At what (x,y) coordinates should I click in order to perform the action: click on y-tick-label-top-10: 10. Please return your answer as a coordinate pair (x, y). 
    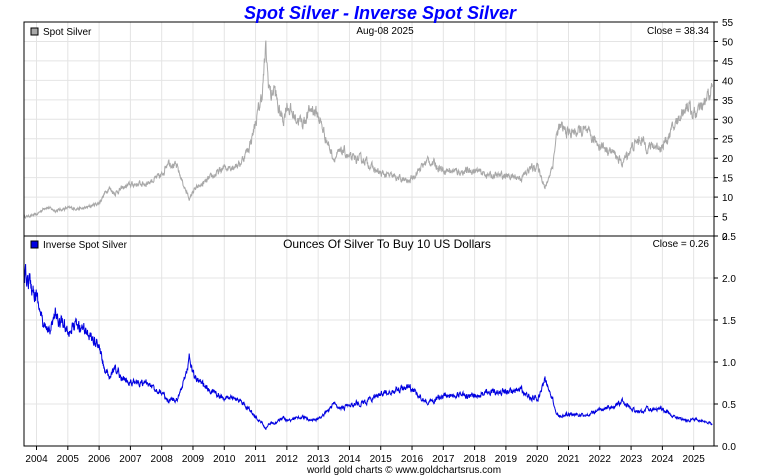
    Looking at the image, I should click on (728, 198).